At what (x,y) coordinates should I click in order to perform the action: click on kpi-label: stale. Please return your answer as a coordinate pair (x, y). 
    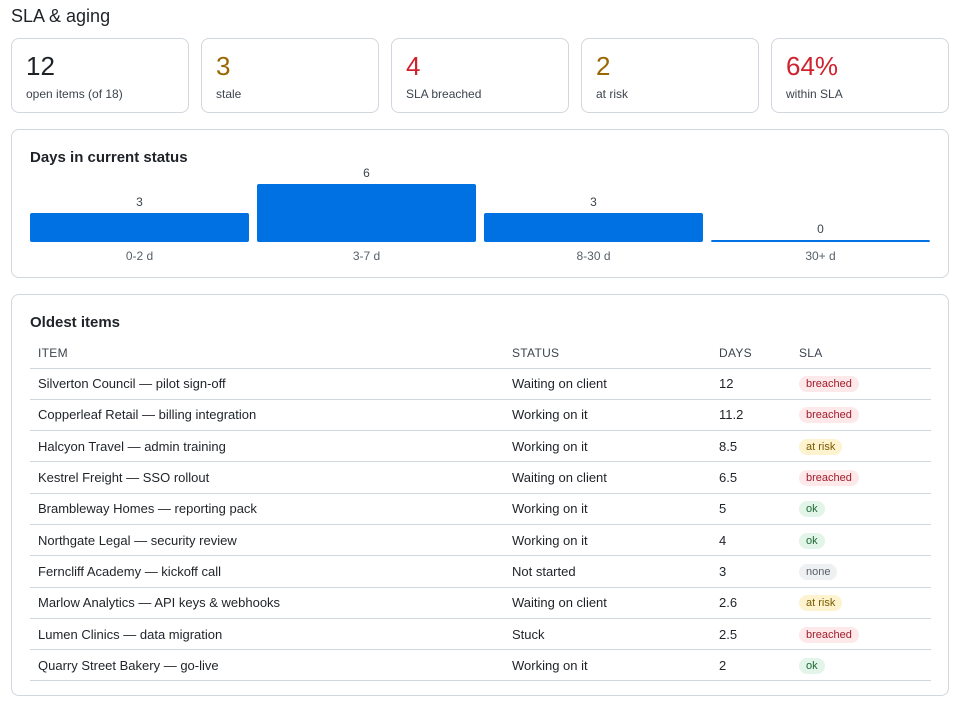
    Looking at the image, I should click on (229, 94).